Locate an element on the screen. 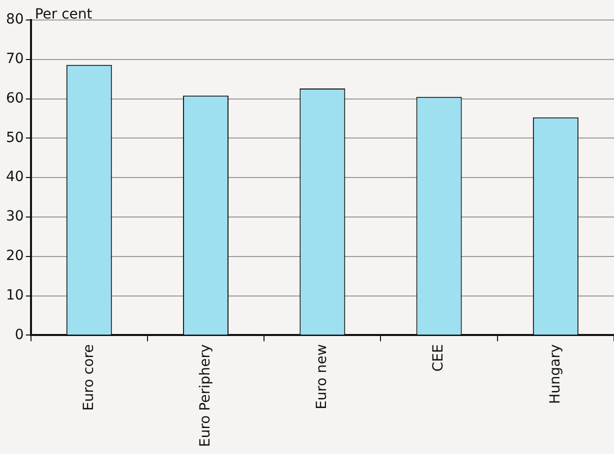 The width and height of the screenshot is (614, 454). x-tick-label: Euro Periphery is located at coordinates (205, 396).